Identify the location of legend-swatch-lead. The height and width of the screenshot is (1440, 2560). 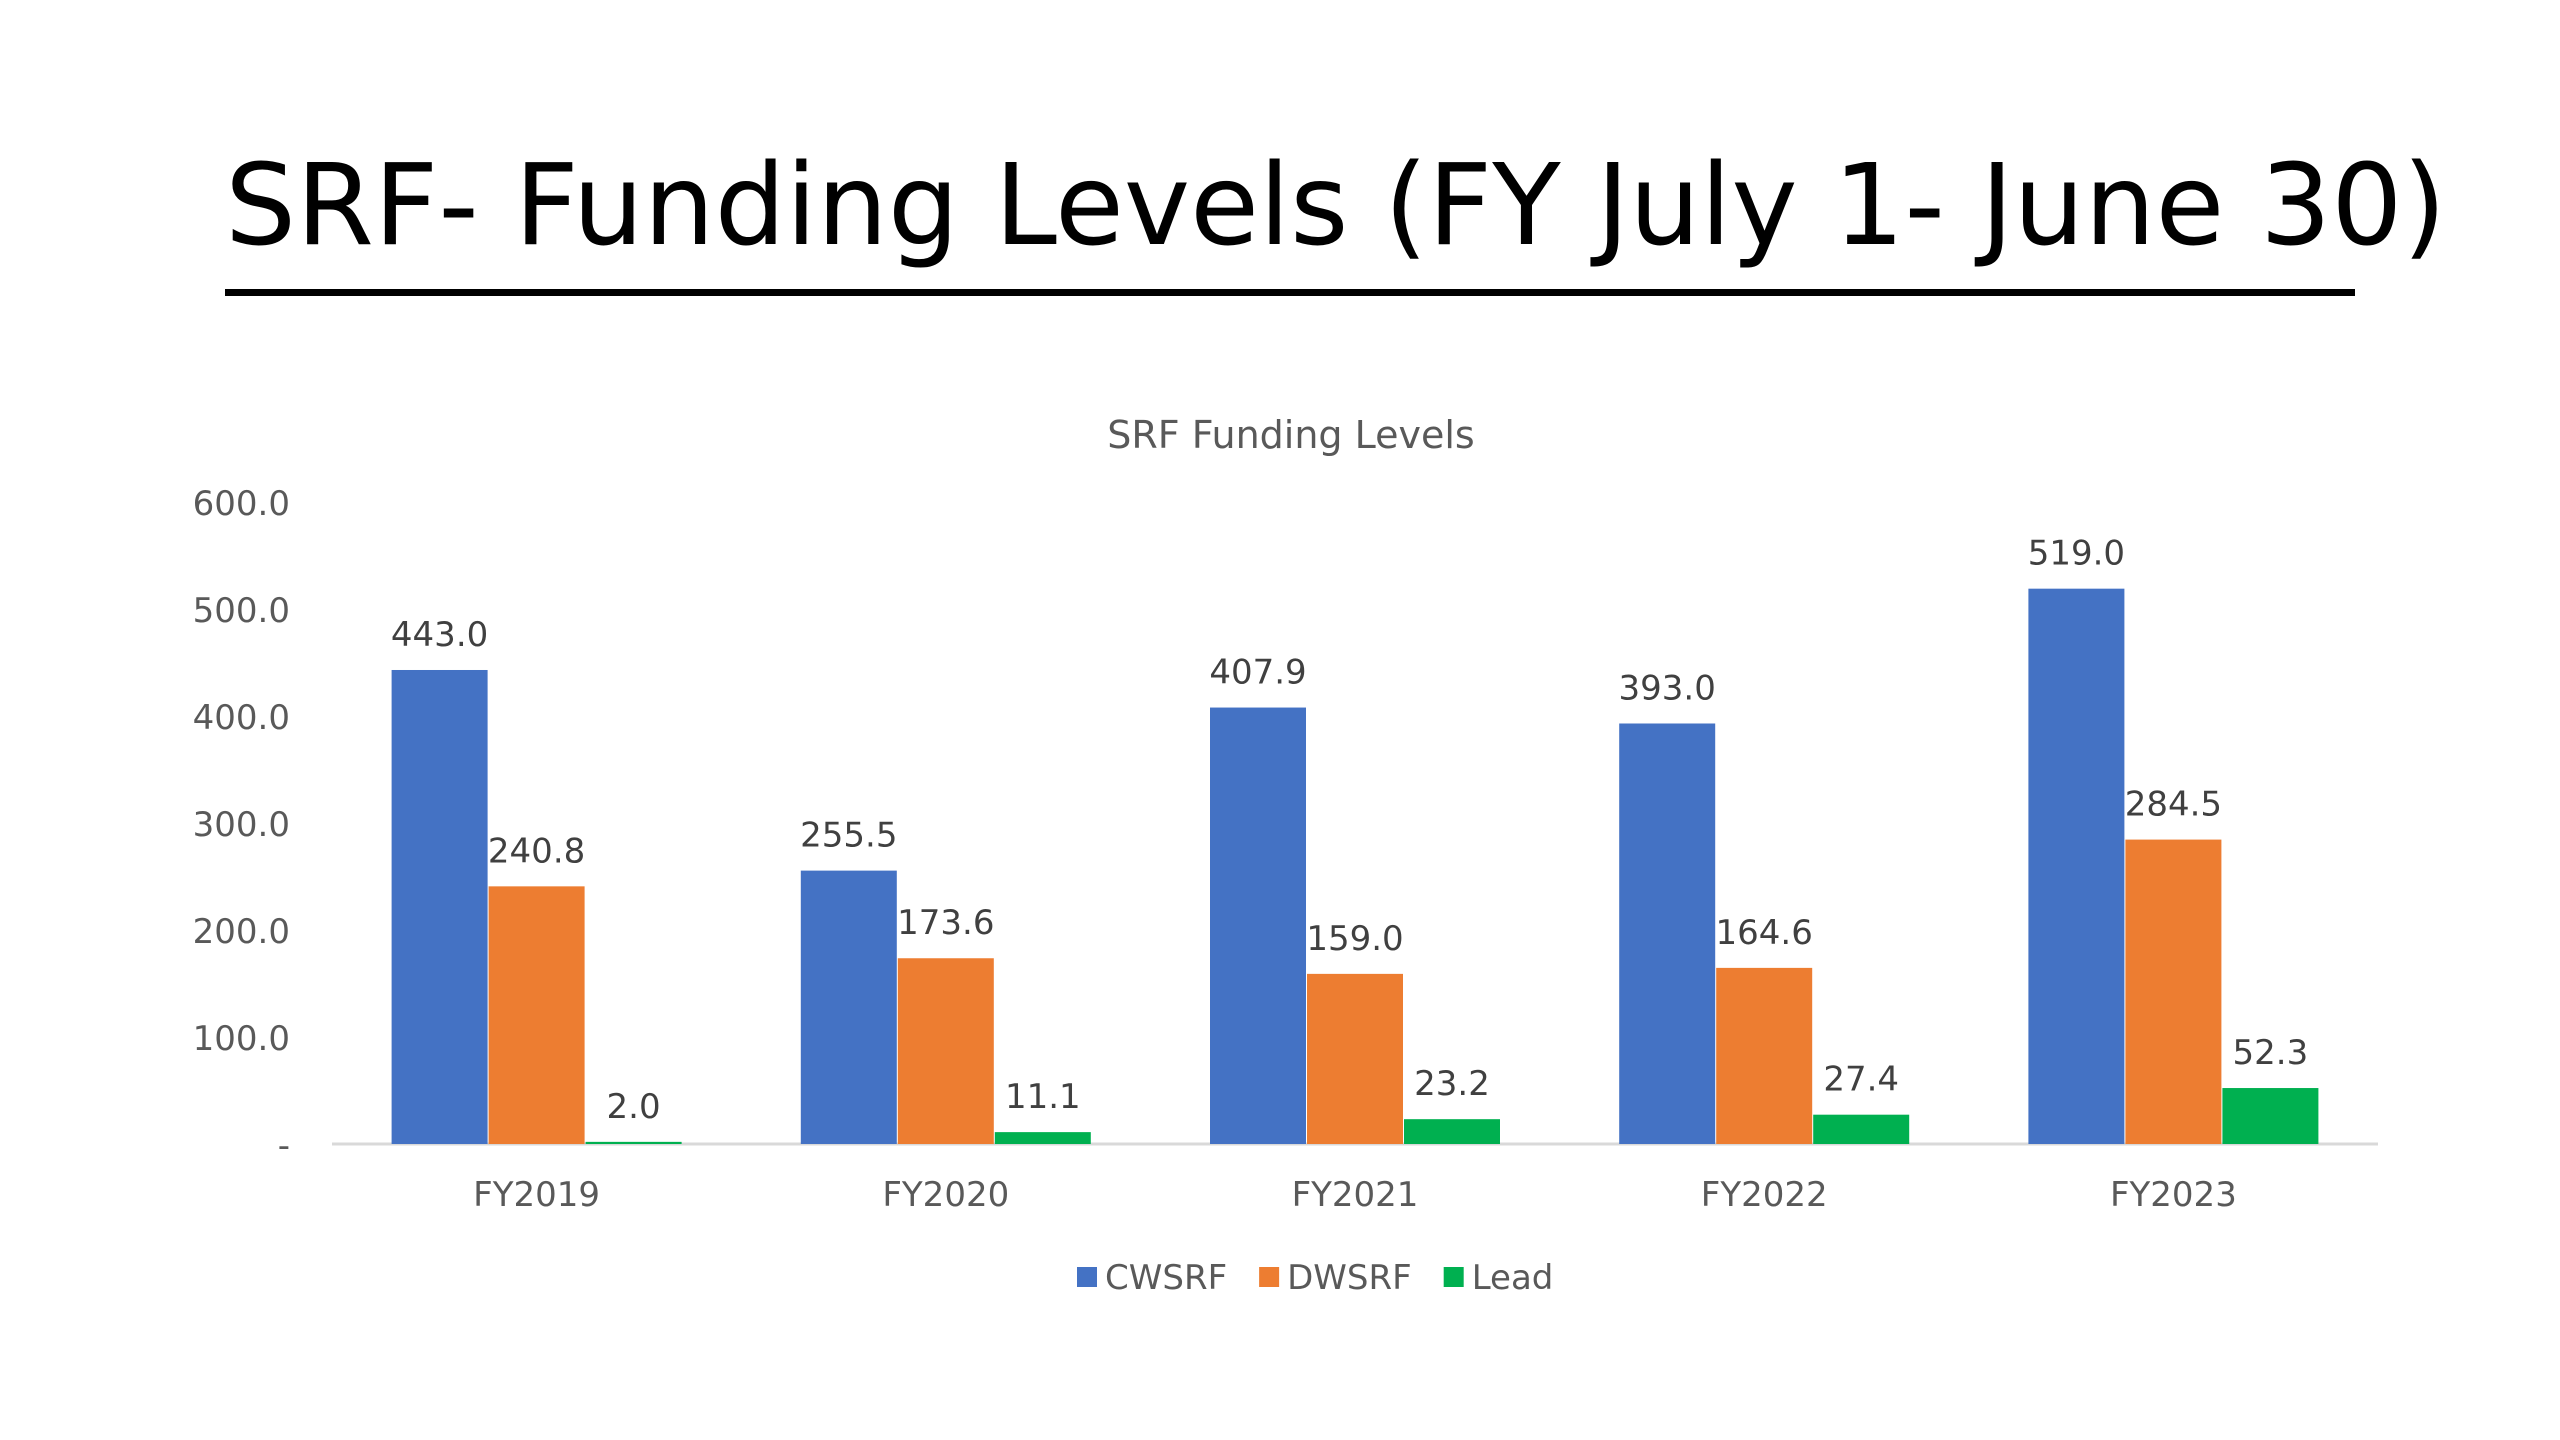
(1453, 1277).